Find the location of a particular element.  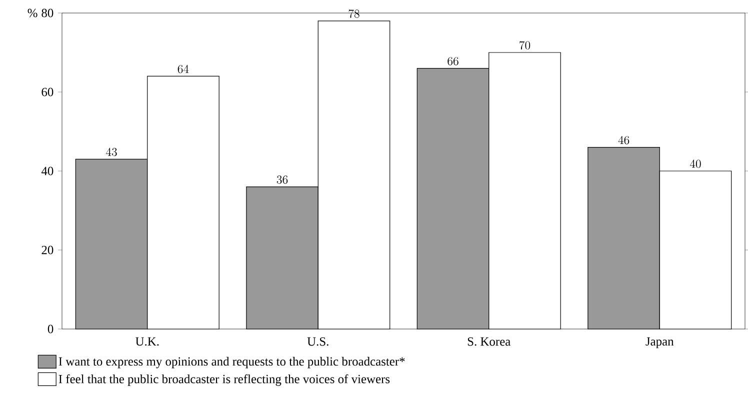

data-label: 46 is located at coordinates (624, 140).